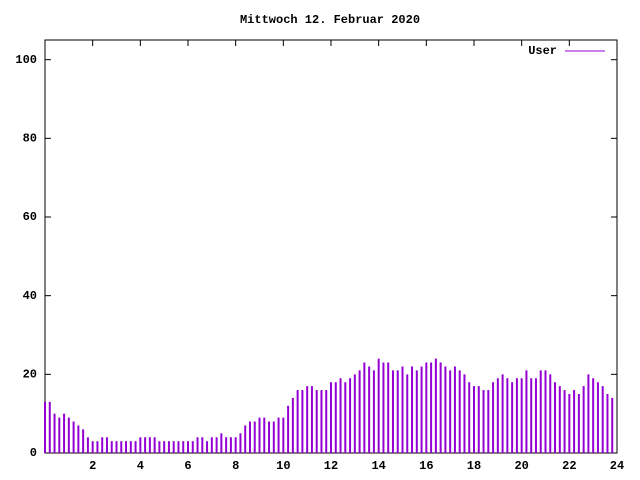 The image size is (640, 480). Describe the element at coordinates (140, 466) in the screenshot. I see `x-tick-label: 4` at that location.